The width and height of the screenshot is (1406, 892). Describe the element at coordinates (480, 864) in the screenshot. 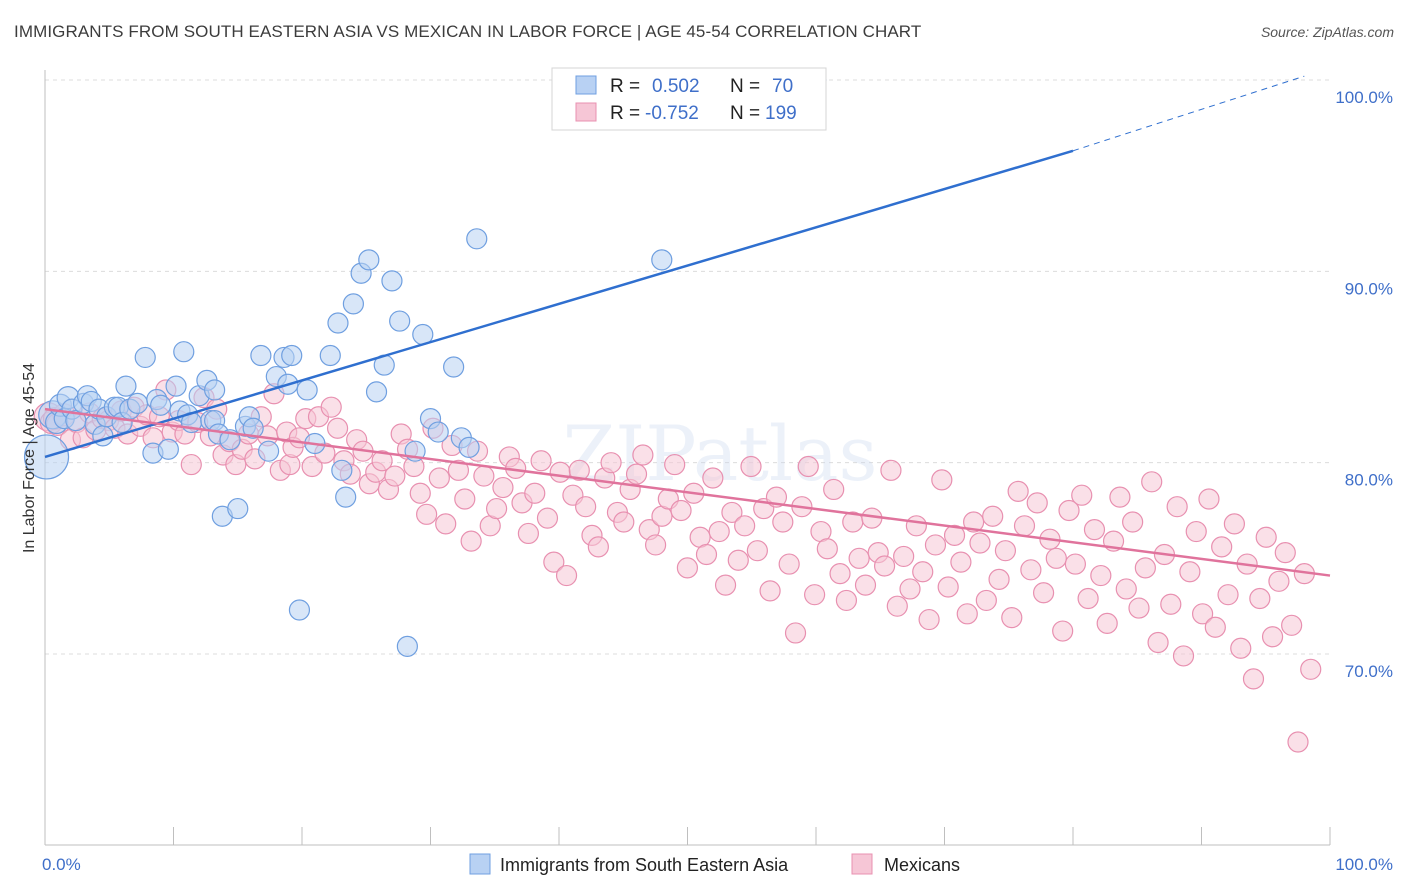

I see `bottom-legend-swatch-blue` at that location.